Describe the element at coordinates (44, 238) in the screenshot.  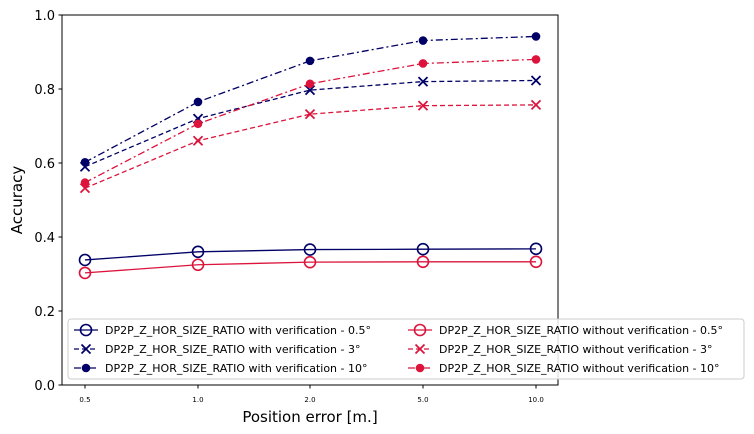
I see `y-tick-label: 0.4` at that location.